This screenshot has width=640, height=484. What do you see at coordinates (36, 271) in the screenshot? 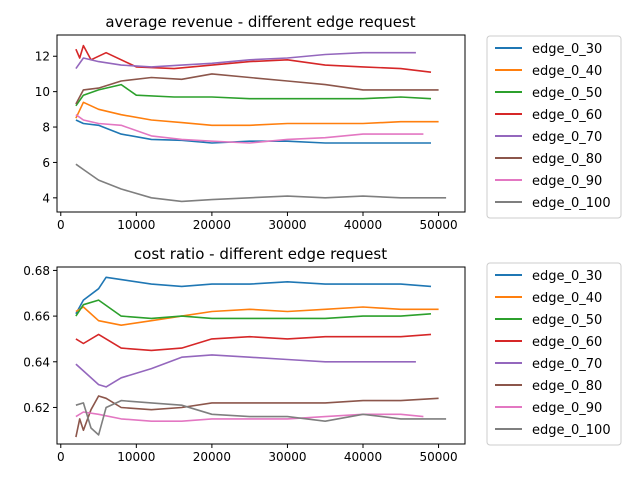
I see `cost-ratio-y-tick-label: 0.68` at bounding box center [36, 271].